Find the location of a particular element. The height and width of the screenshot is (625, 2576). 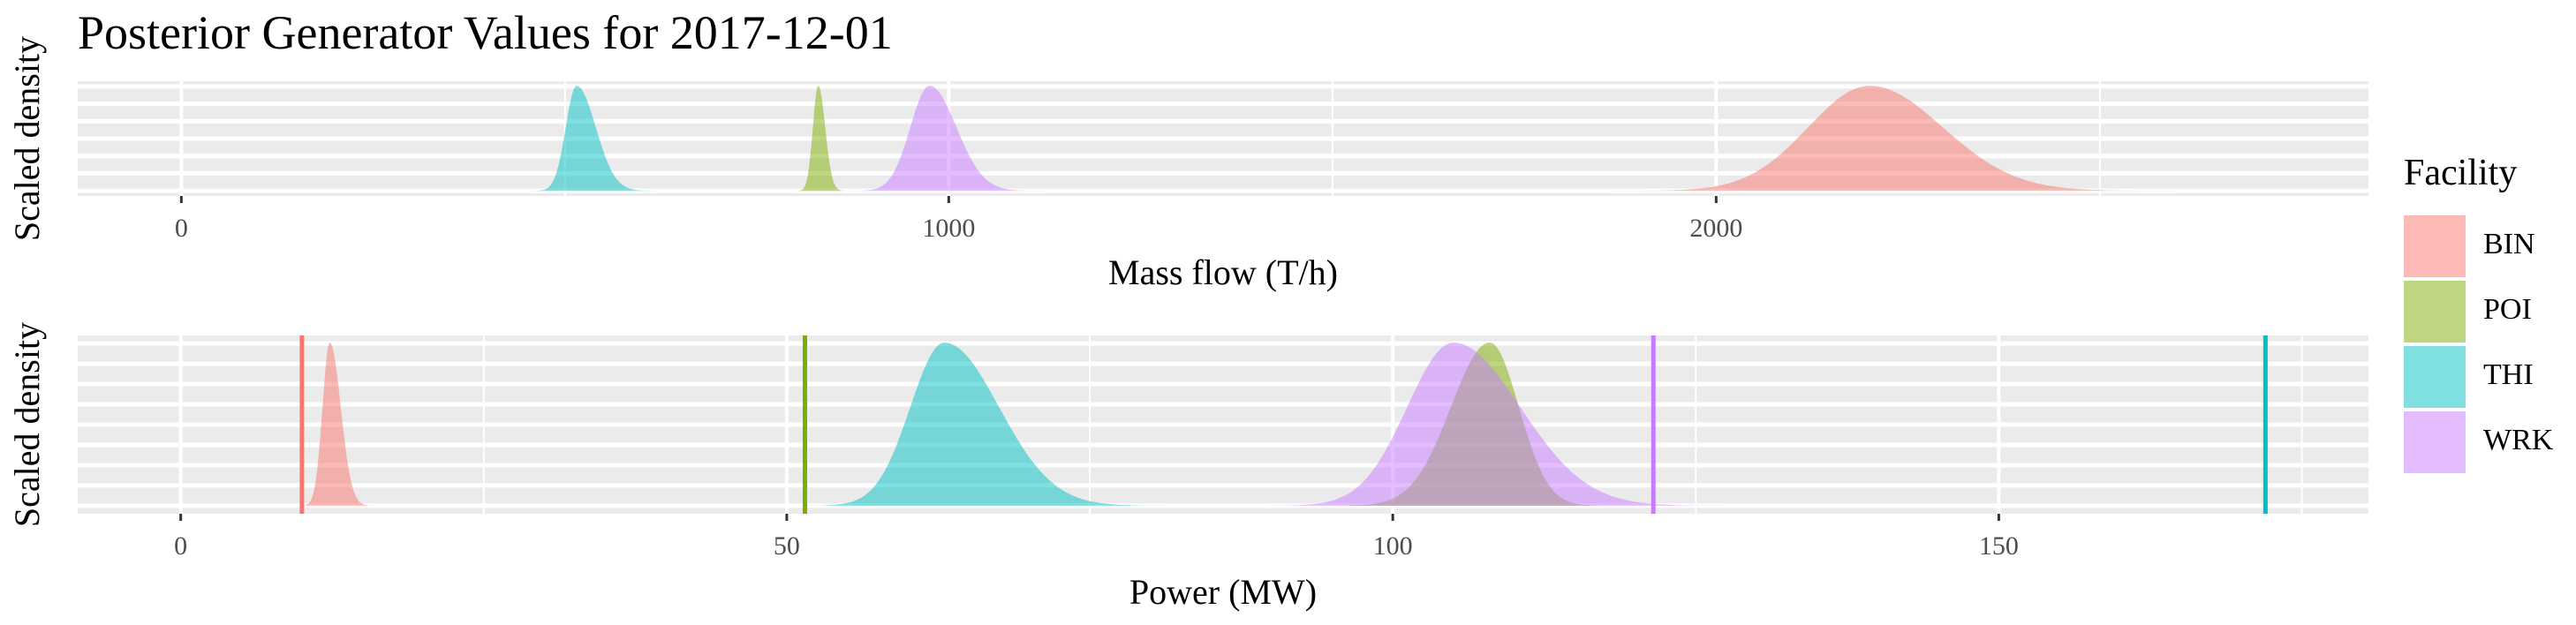

legend-label-poi: POI is located at coordinates (2508, 310).